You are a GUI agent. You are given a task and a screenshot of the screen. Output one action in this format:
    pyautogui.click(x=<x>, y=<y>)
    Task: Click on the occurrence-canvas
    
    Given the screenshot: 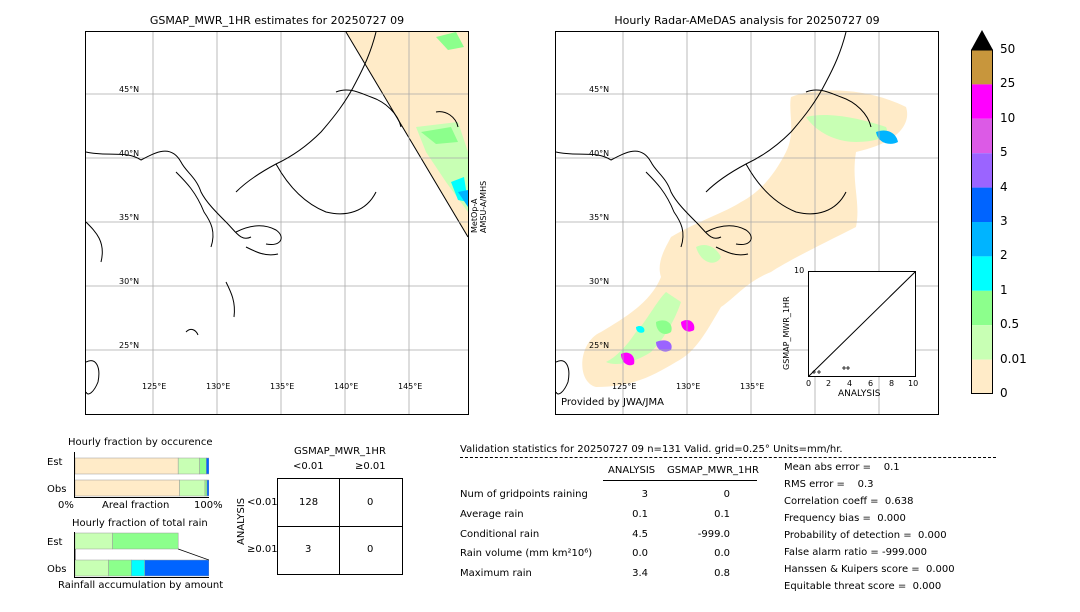 What is the action you would take?
    pyautogui.click(x=142, y=477)
    